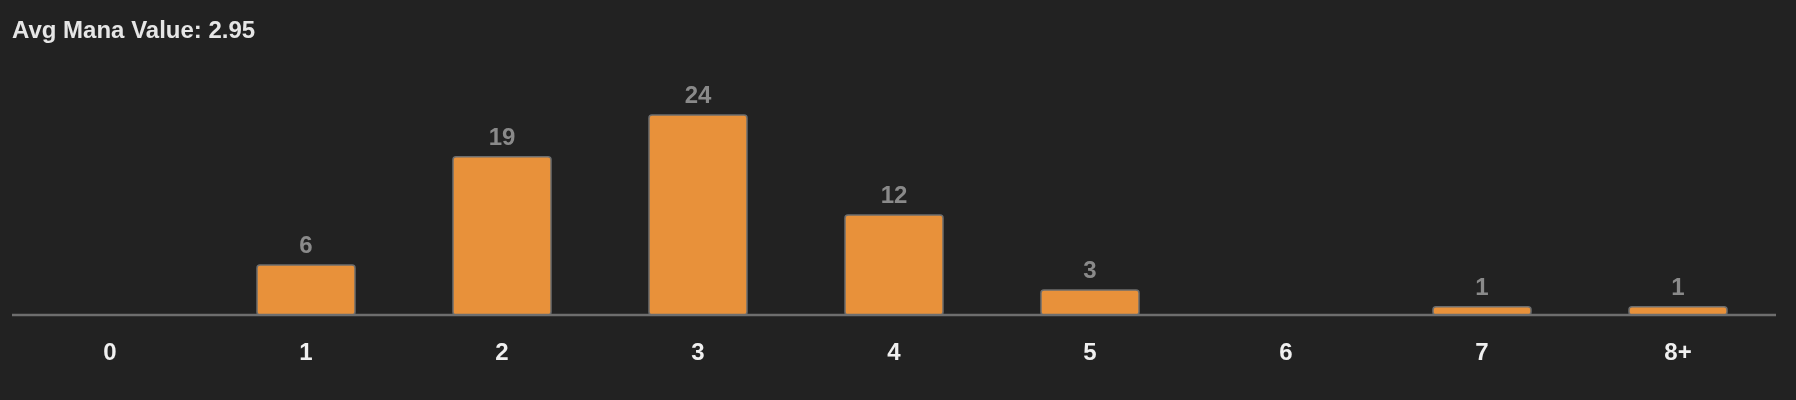  What do you see at coordinates (698, 351) in the screenshot?
I see `x-tick-label: 3` at bounding box center [698, 351].